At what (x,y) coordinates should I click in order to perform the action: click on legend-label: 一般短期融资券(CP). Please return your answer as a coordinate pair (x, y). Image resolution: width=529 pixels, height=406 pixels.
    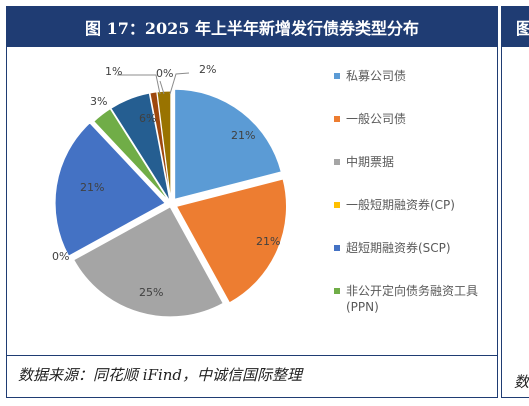
    Looking at the image, I should click on (400, 205).